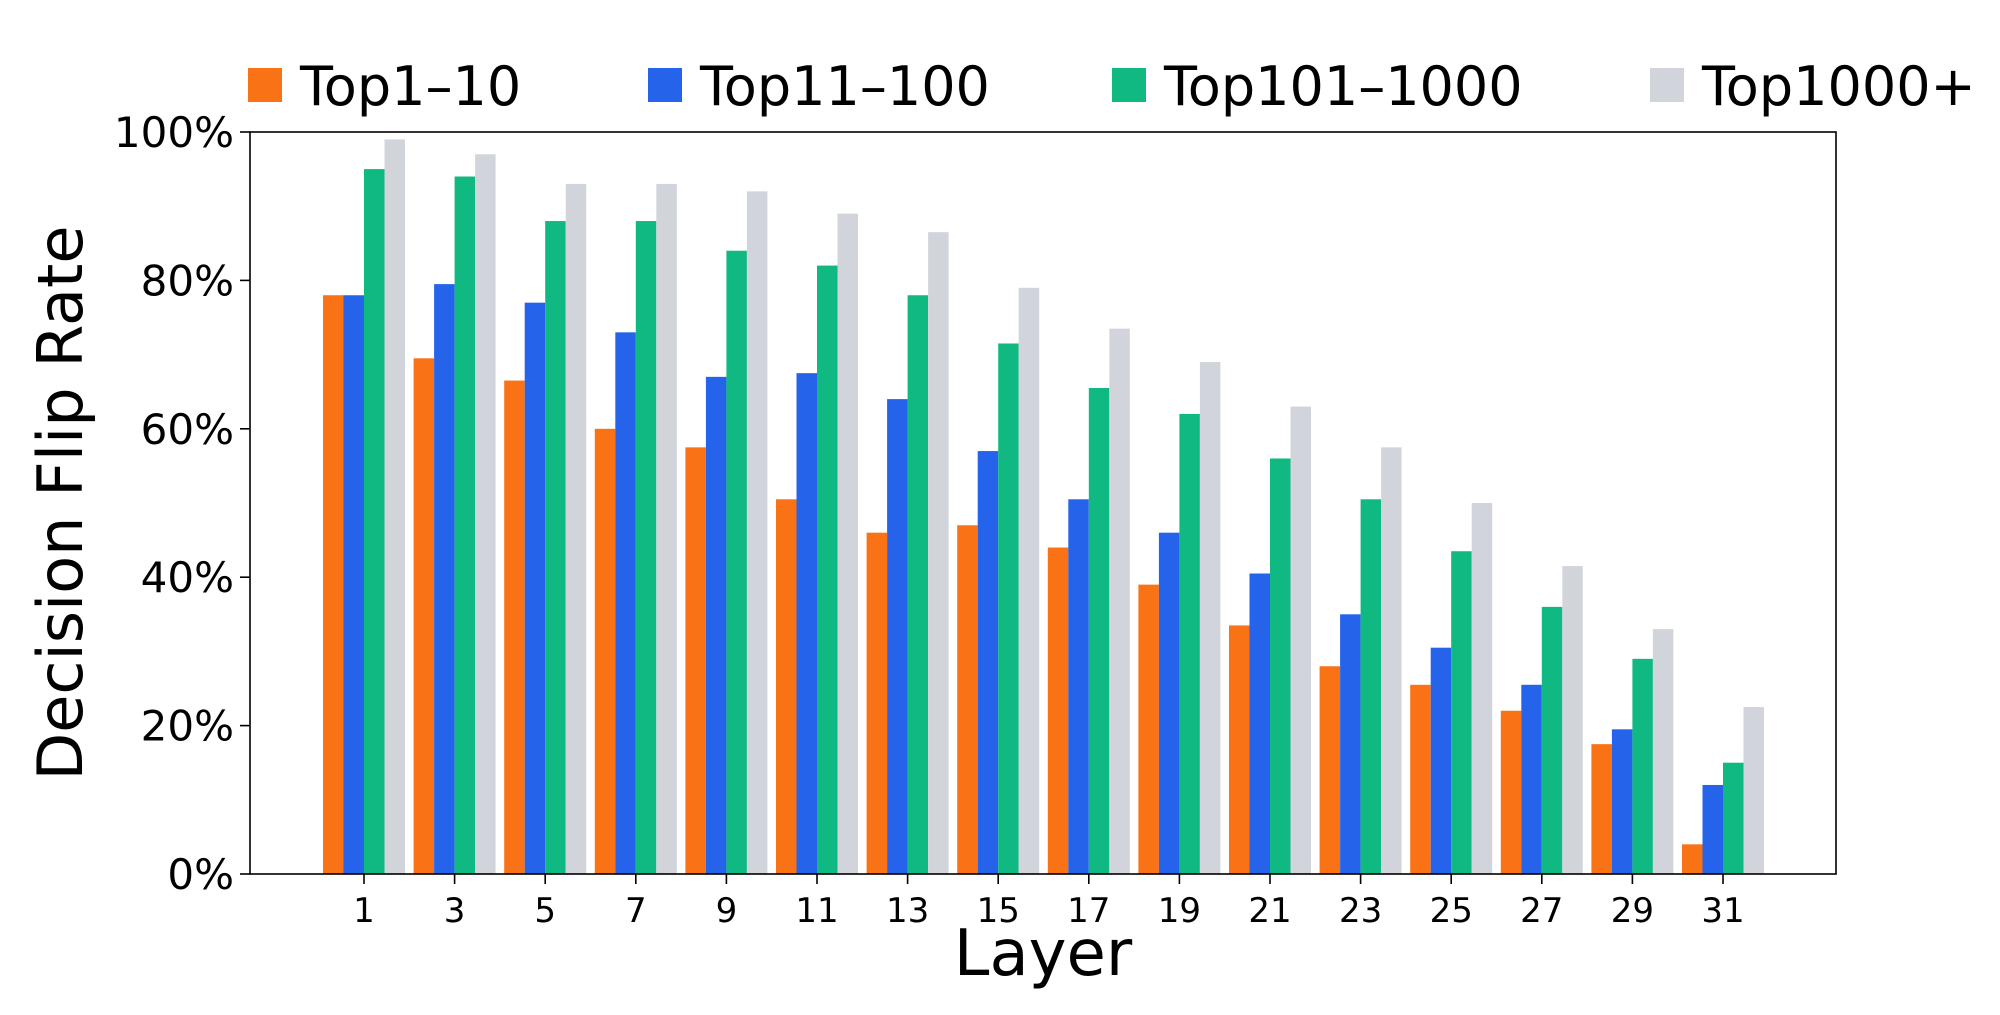 The height and width of the screenshot is (1015, 2000). What do you see at coordinates (938, 553) in the screenshot?
I see `bar-top1000--layer-13` at bounding box center [938, 553].